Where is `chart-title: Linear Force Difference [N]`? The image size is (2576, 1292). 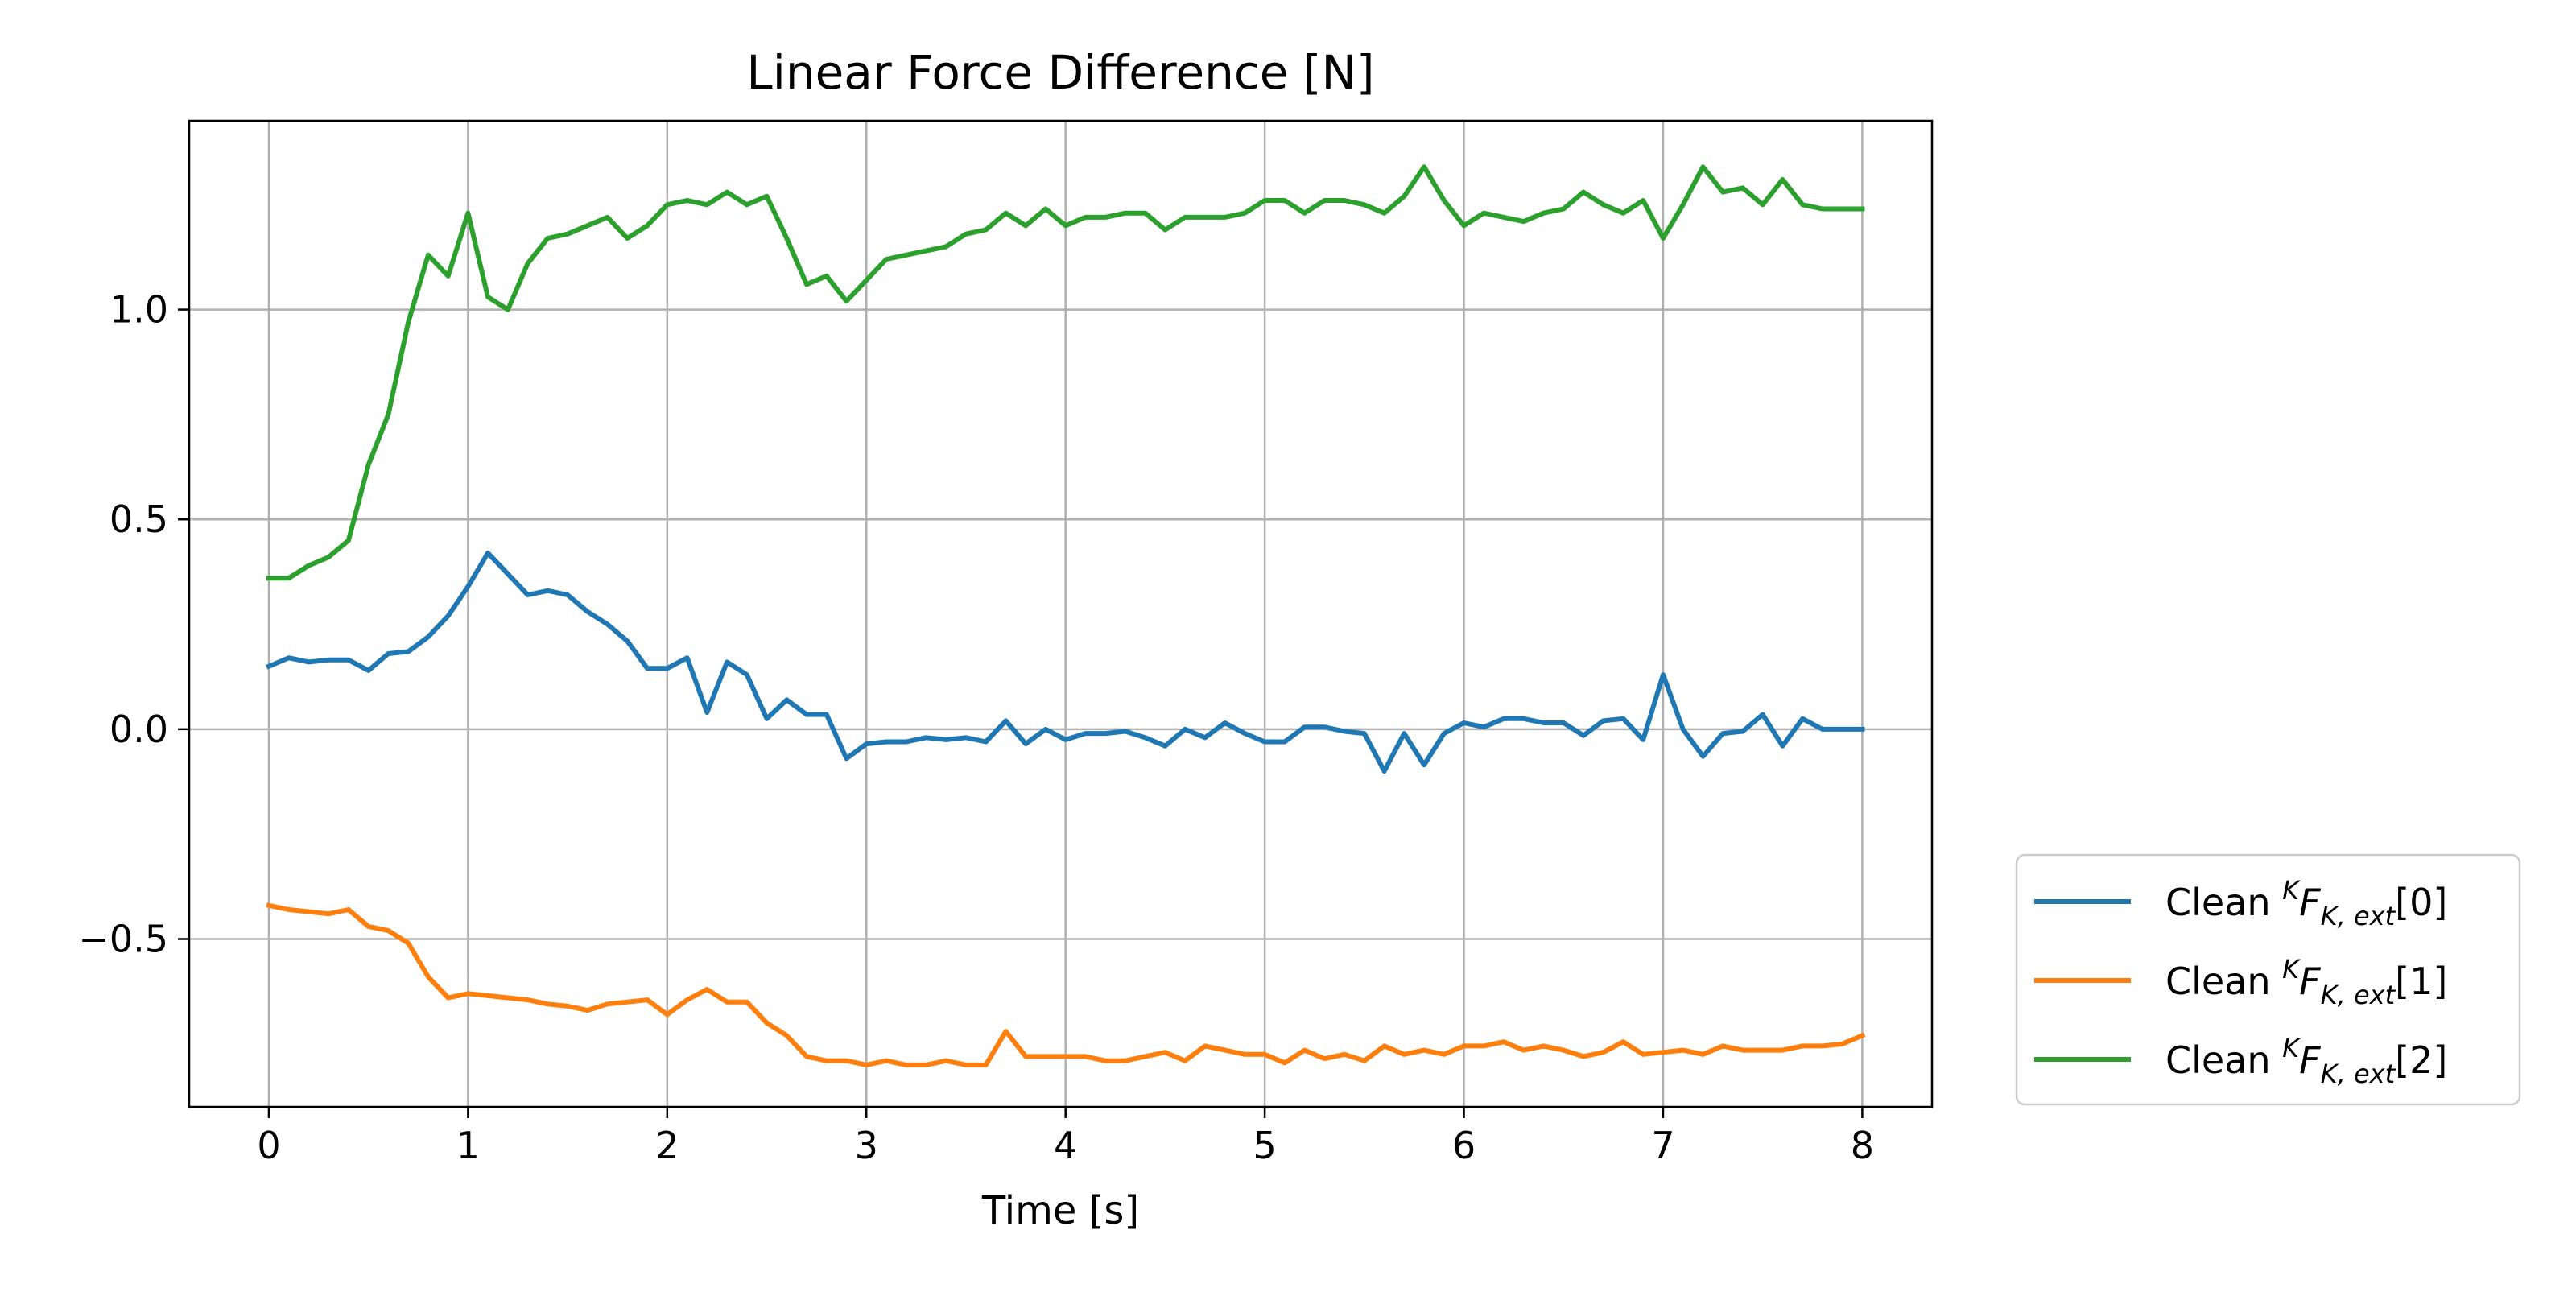 chart-title: Linear Force Difference [N] is located at coordinates (1060, 72).